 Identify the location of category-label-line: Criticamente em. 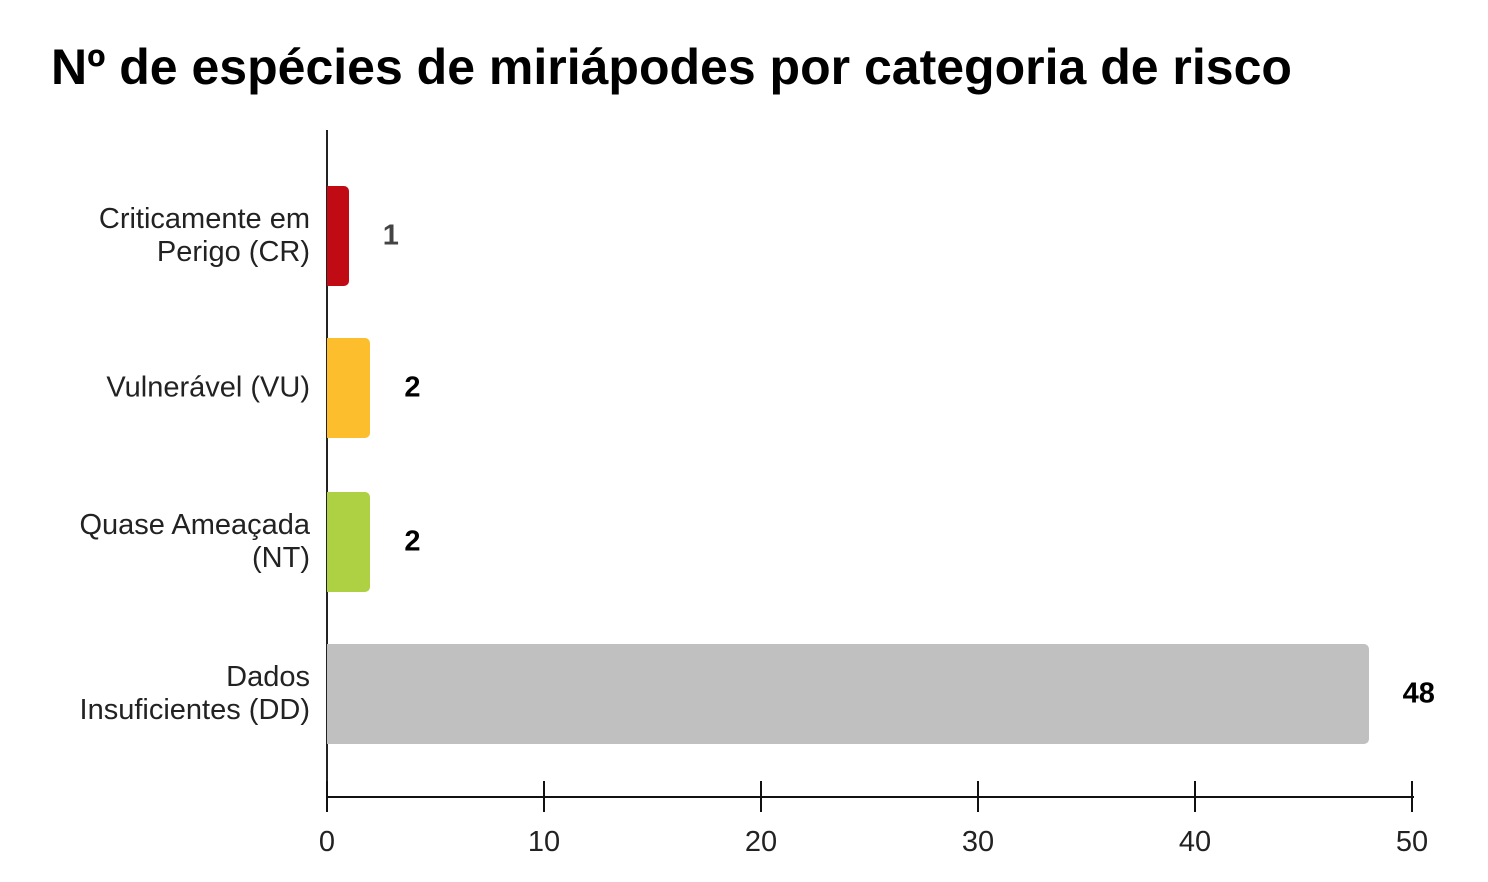
(204, 219).